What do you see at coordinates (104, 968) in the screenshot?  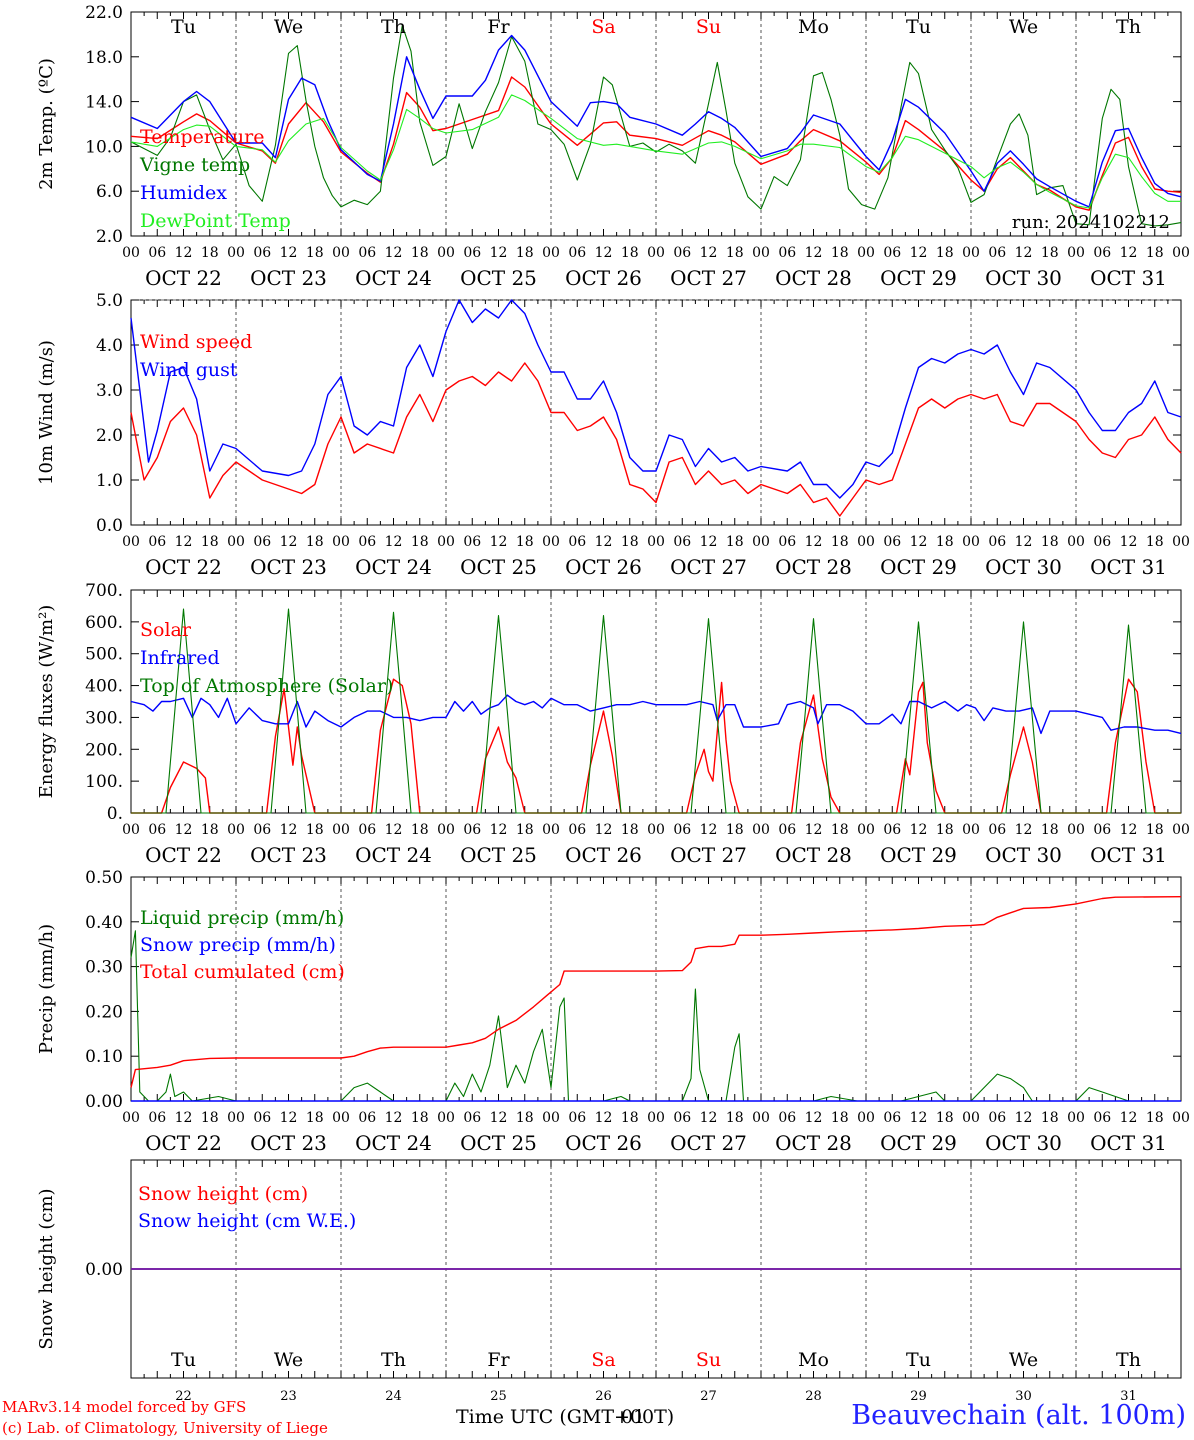 I see `y-tick-label: 0.30` at bounding box center [104, 968].